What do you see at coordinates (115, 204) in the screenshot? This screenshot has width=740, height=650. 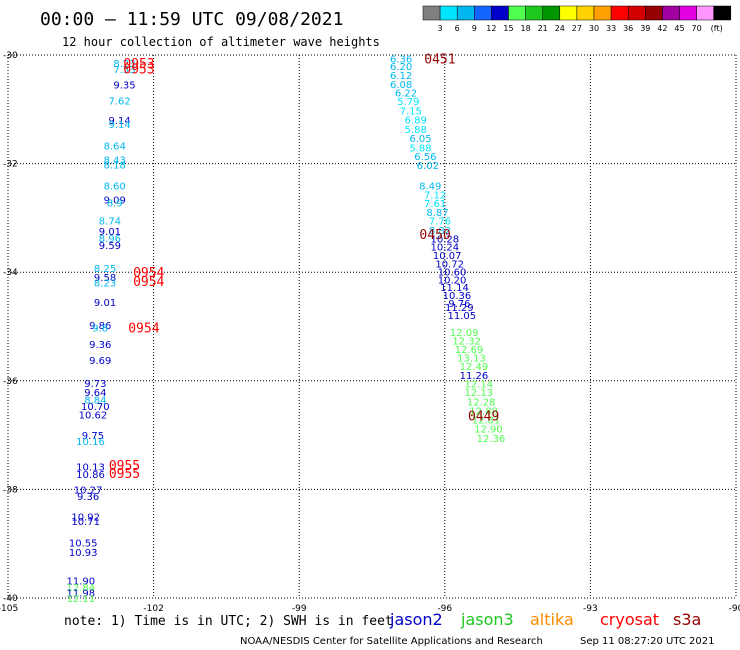 I see `wave-height-label: 8.9` at bounding box center [115, 204].